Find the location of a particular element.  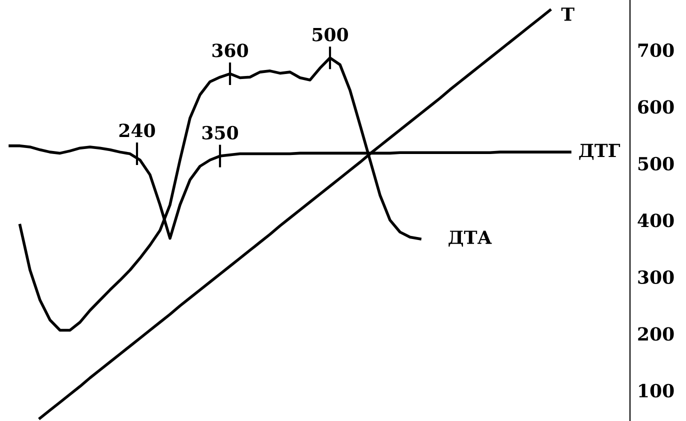

y-tick-label: 700 is located at coordinates (656, 50).